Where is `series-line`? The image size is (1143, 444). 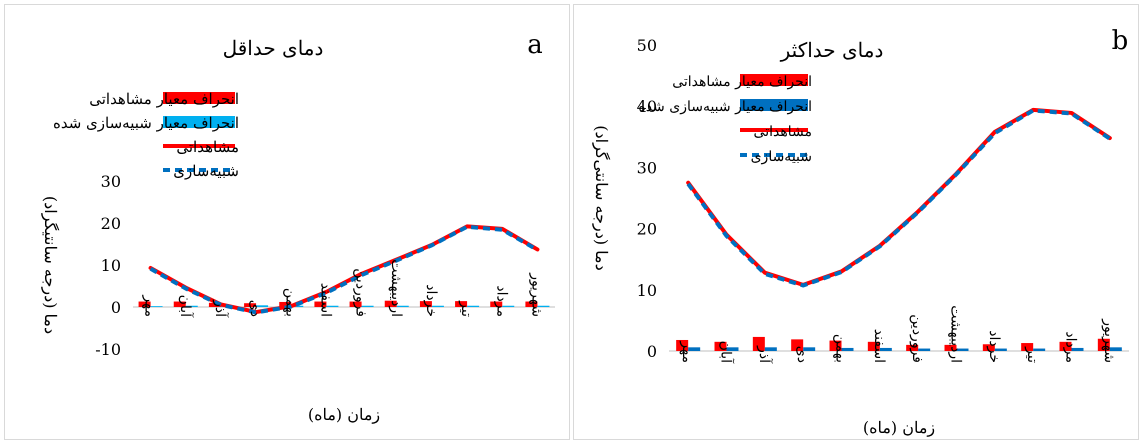 series-line is located at coordinates (344, 269).